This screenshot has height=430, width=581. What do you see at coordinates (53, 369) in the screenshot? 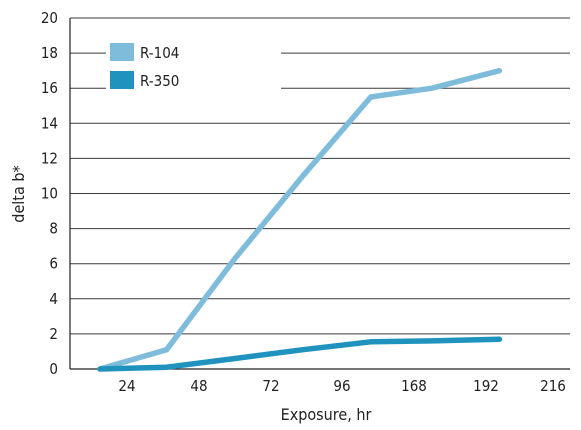
I see `y-tick-label: 0` at bounding box center [53, 369].